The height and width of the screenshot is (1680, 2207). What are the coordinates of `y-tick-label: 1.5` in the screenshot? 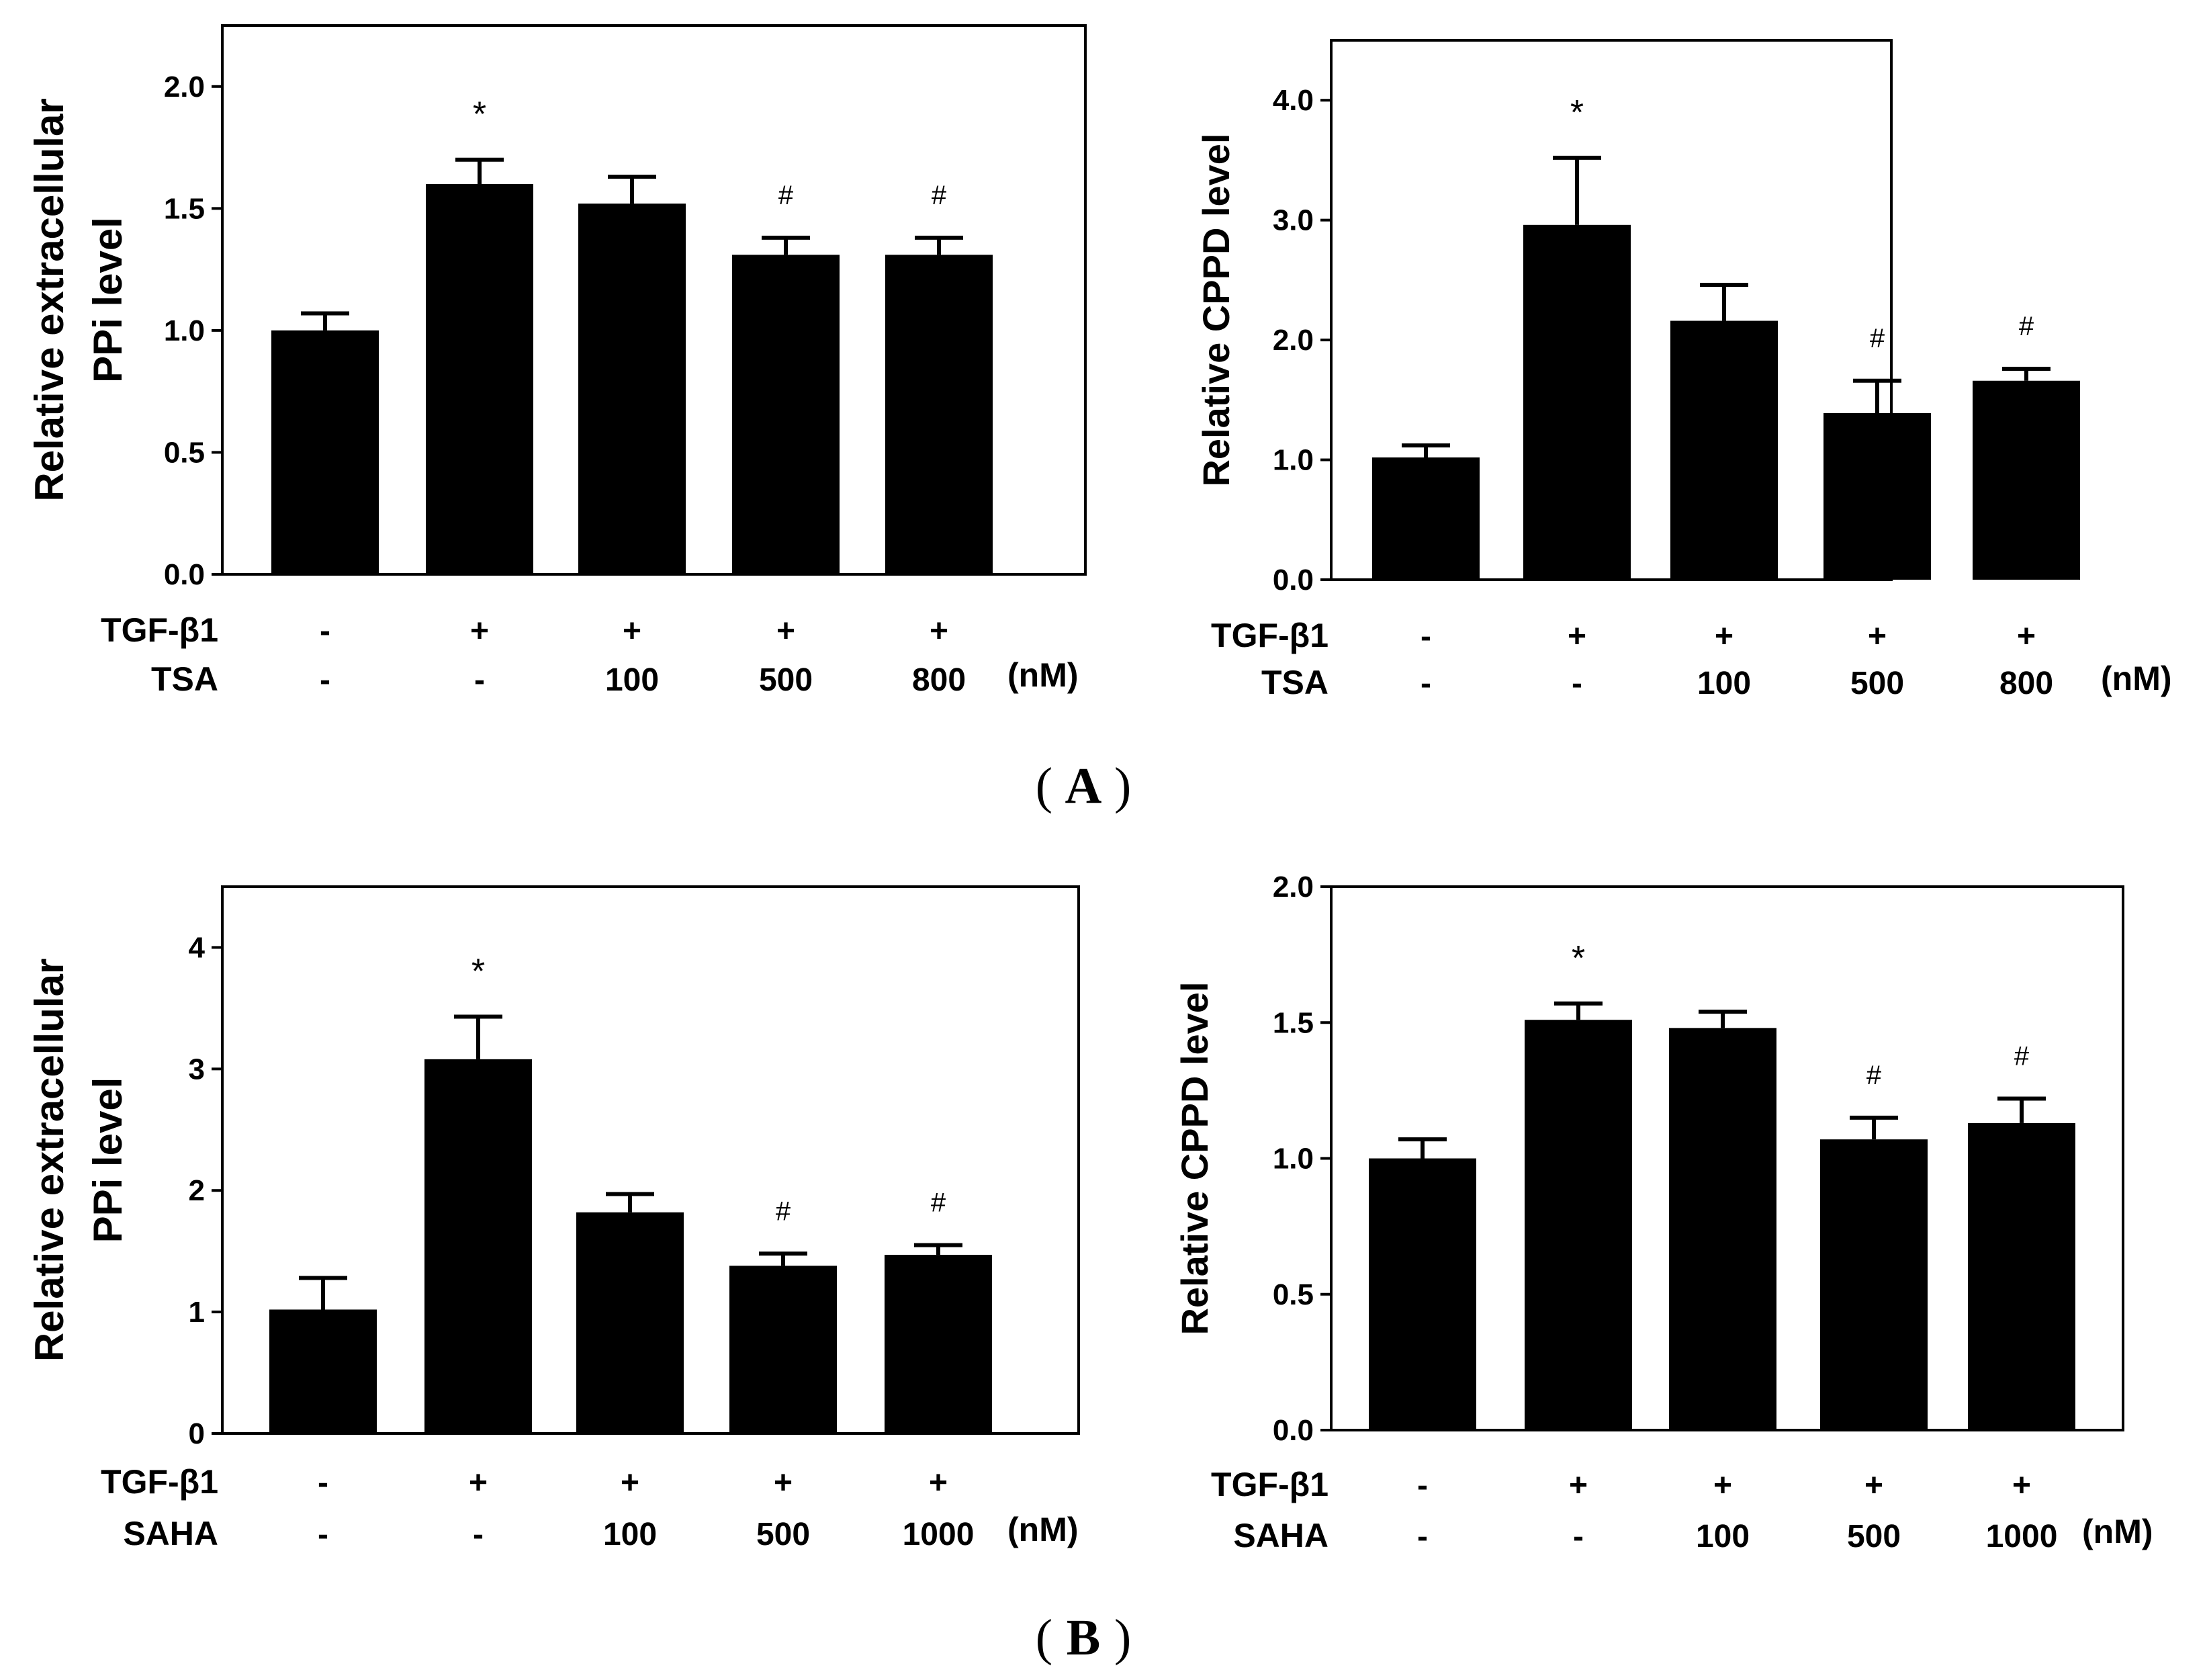 It's located at (184, 208).